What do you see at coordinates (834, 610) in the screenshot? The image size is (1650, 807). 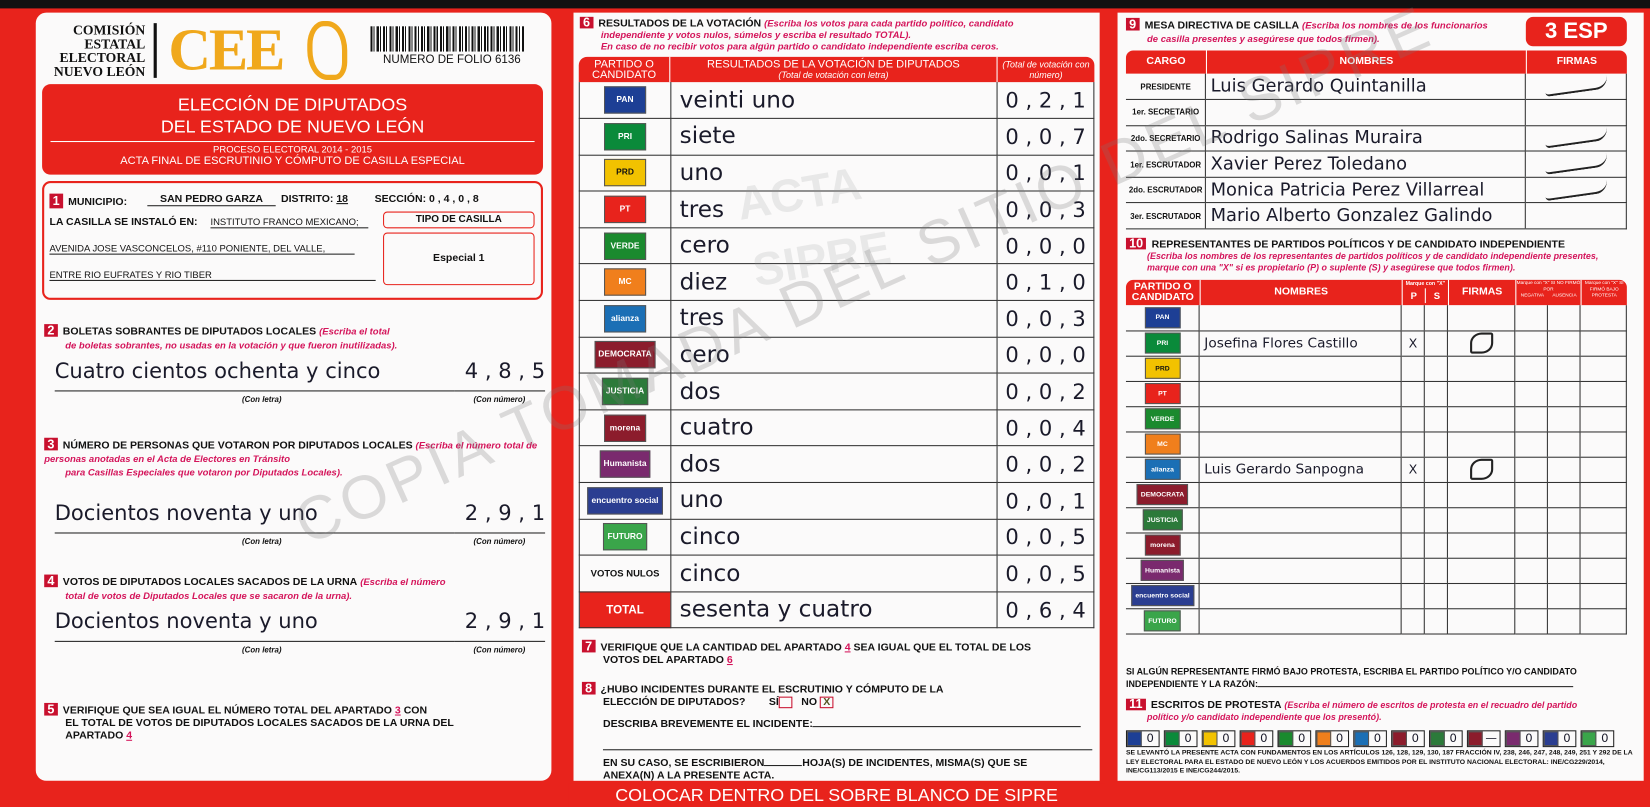 I see `votes-letra: sesenta y cuatro` at bounding box center [834, 610].